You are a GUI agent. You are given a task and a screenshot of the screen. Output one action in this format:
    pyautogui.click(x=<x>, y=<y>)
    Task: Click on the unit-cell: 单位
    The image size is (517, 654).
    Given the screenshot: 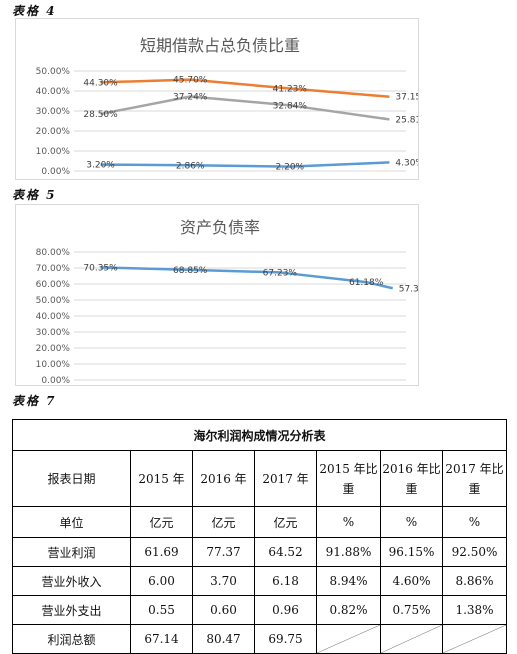 What is the action you would take?
    pyautogui.click(x=71, y=522)
    